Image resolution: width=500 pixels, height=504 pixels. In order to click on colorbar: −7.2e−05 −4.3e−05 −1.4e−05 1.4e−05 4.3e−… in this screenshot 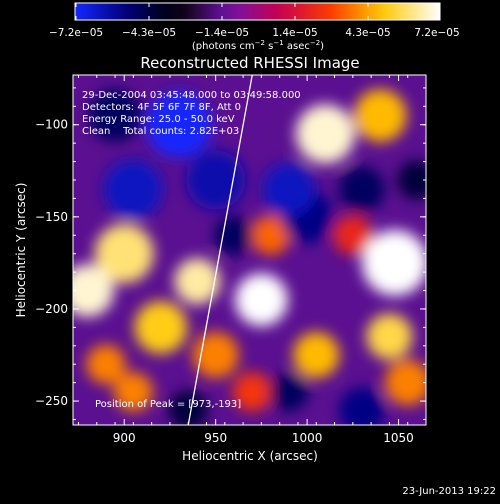, I will do `click(254, 27)`.